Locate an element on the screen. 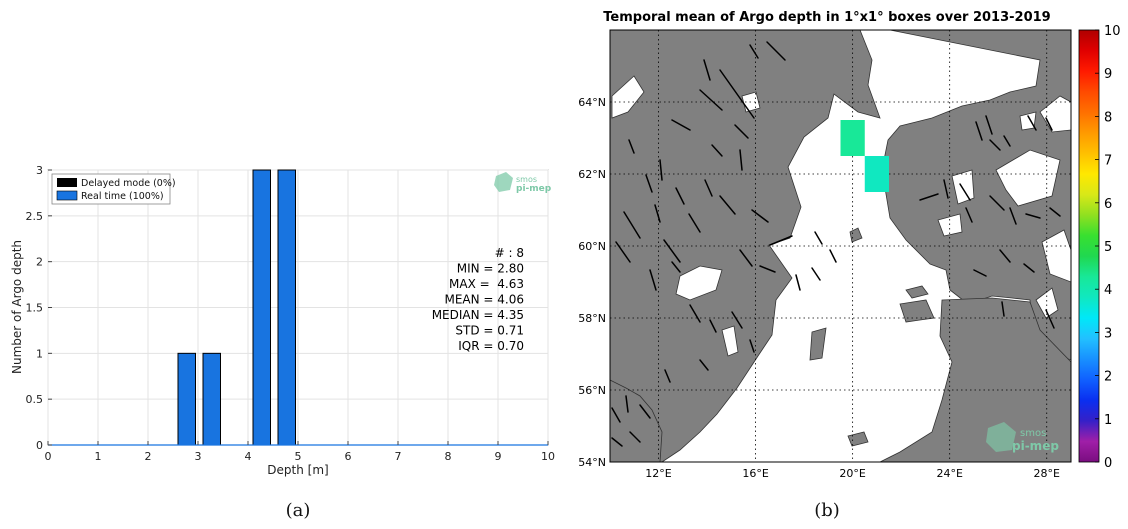 The height and width of the screenshot is (529, 1128). lake-vanern is located at coordinates (699, 283).